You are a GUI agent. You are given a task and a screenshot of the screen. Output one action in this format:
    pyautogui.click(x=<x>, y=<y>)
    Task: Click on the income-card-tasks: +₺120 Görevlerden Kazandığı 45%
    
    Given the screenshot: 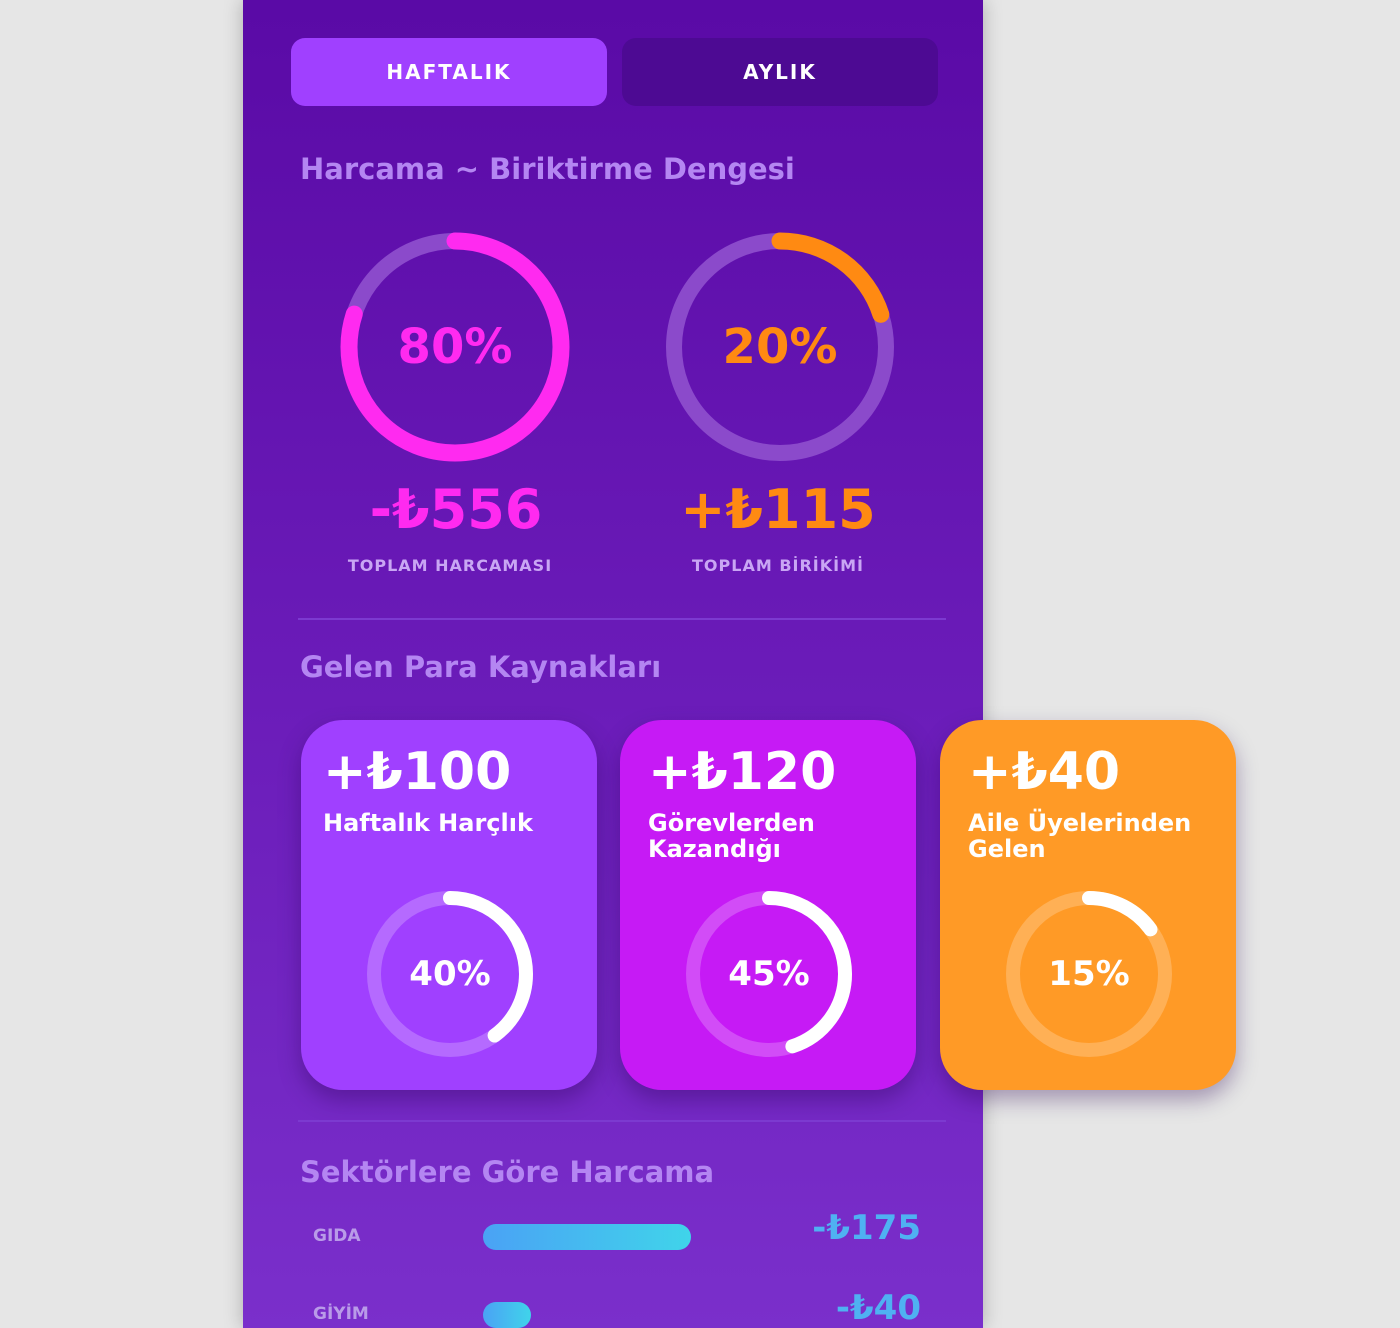 What is the action you would take?
    pyautogui.click(x=768, y=905)
    